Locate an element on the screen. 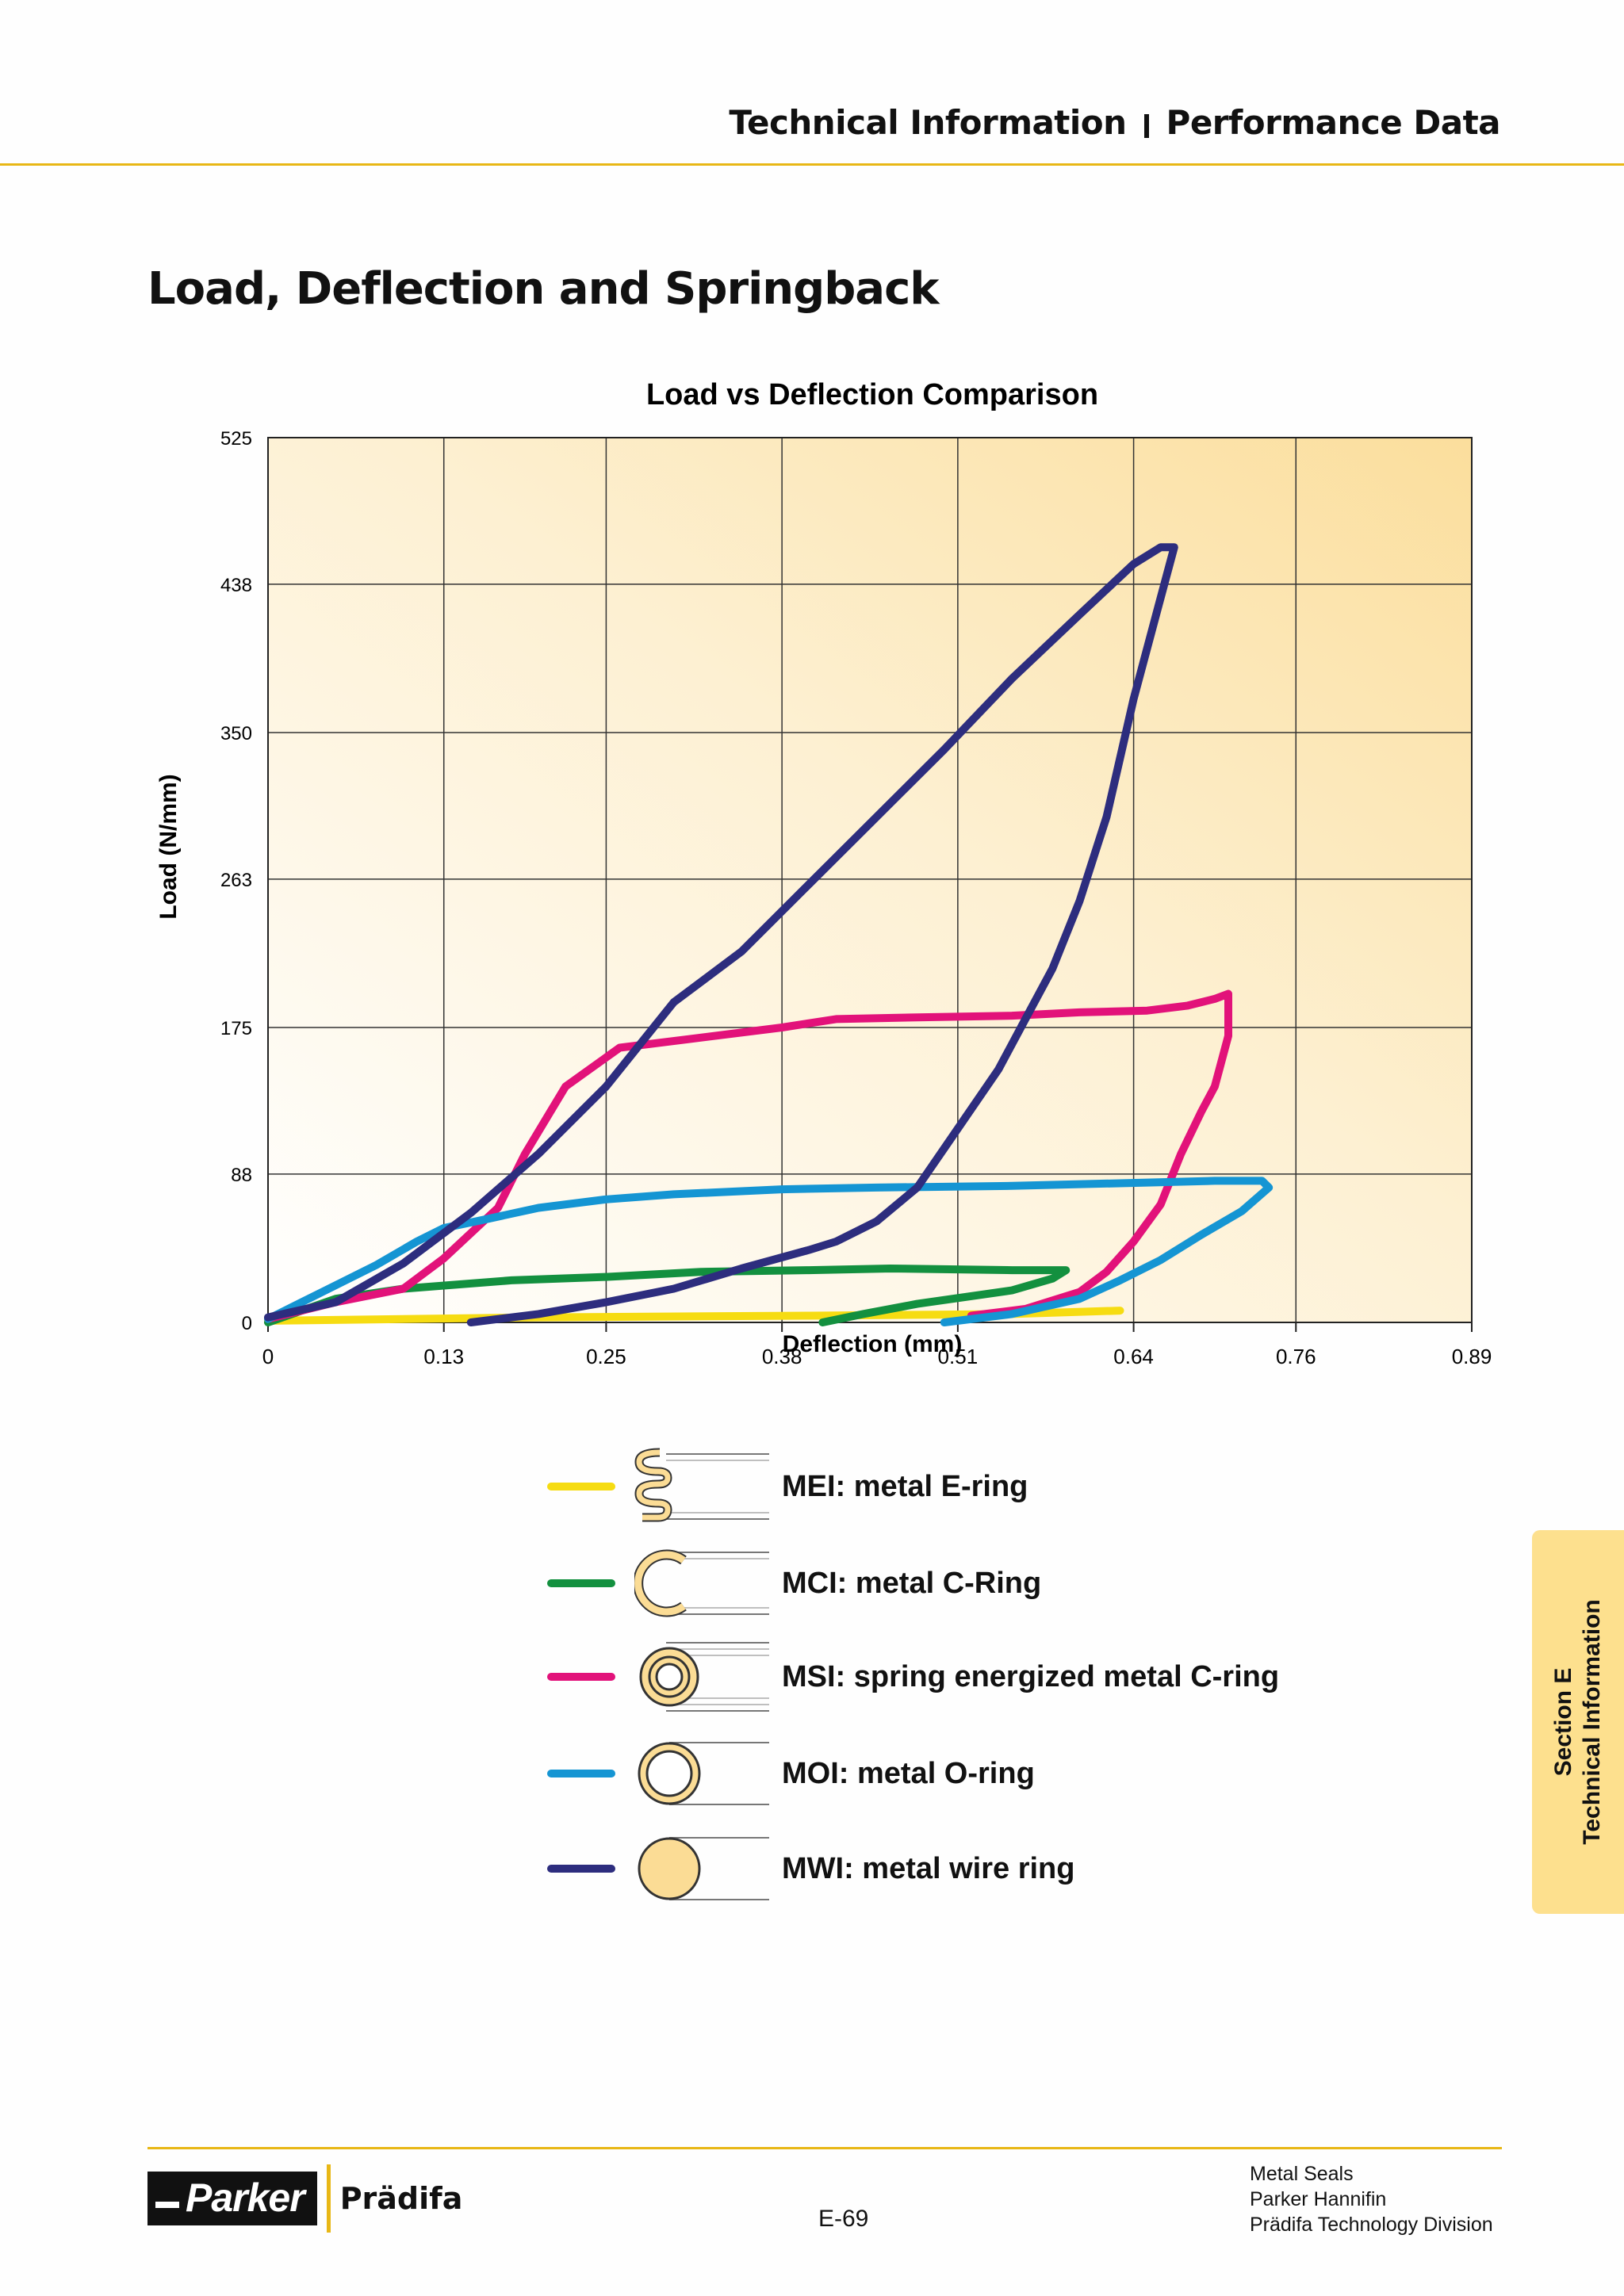  section-tab: Section E Technical Information is located at coordinates (1578, 1722).